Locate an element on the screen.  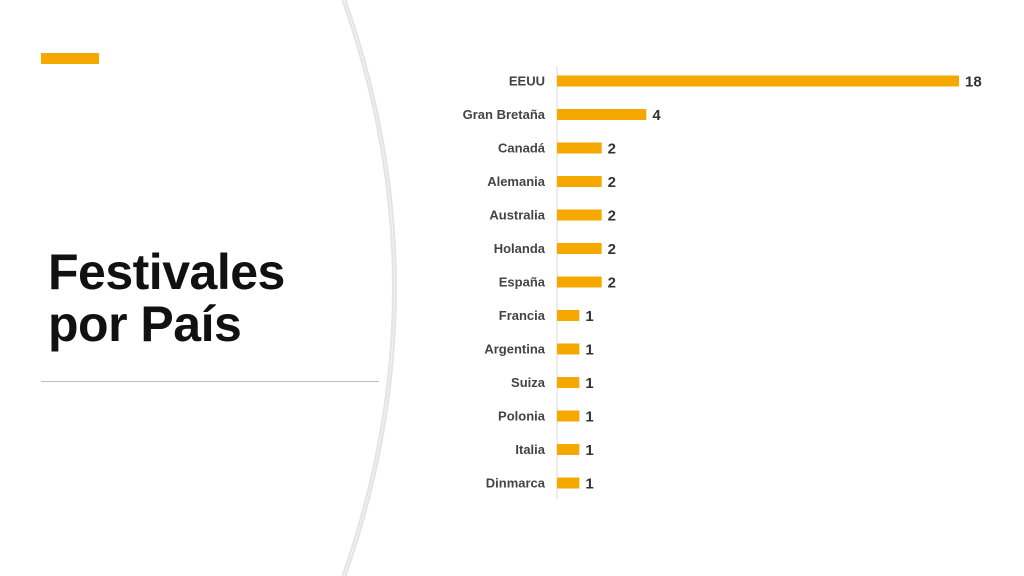
curved-panel-edge is located at coordinates (369, 288).